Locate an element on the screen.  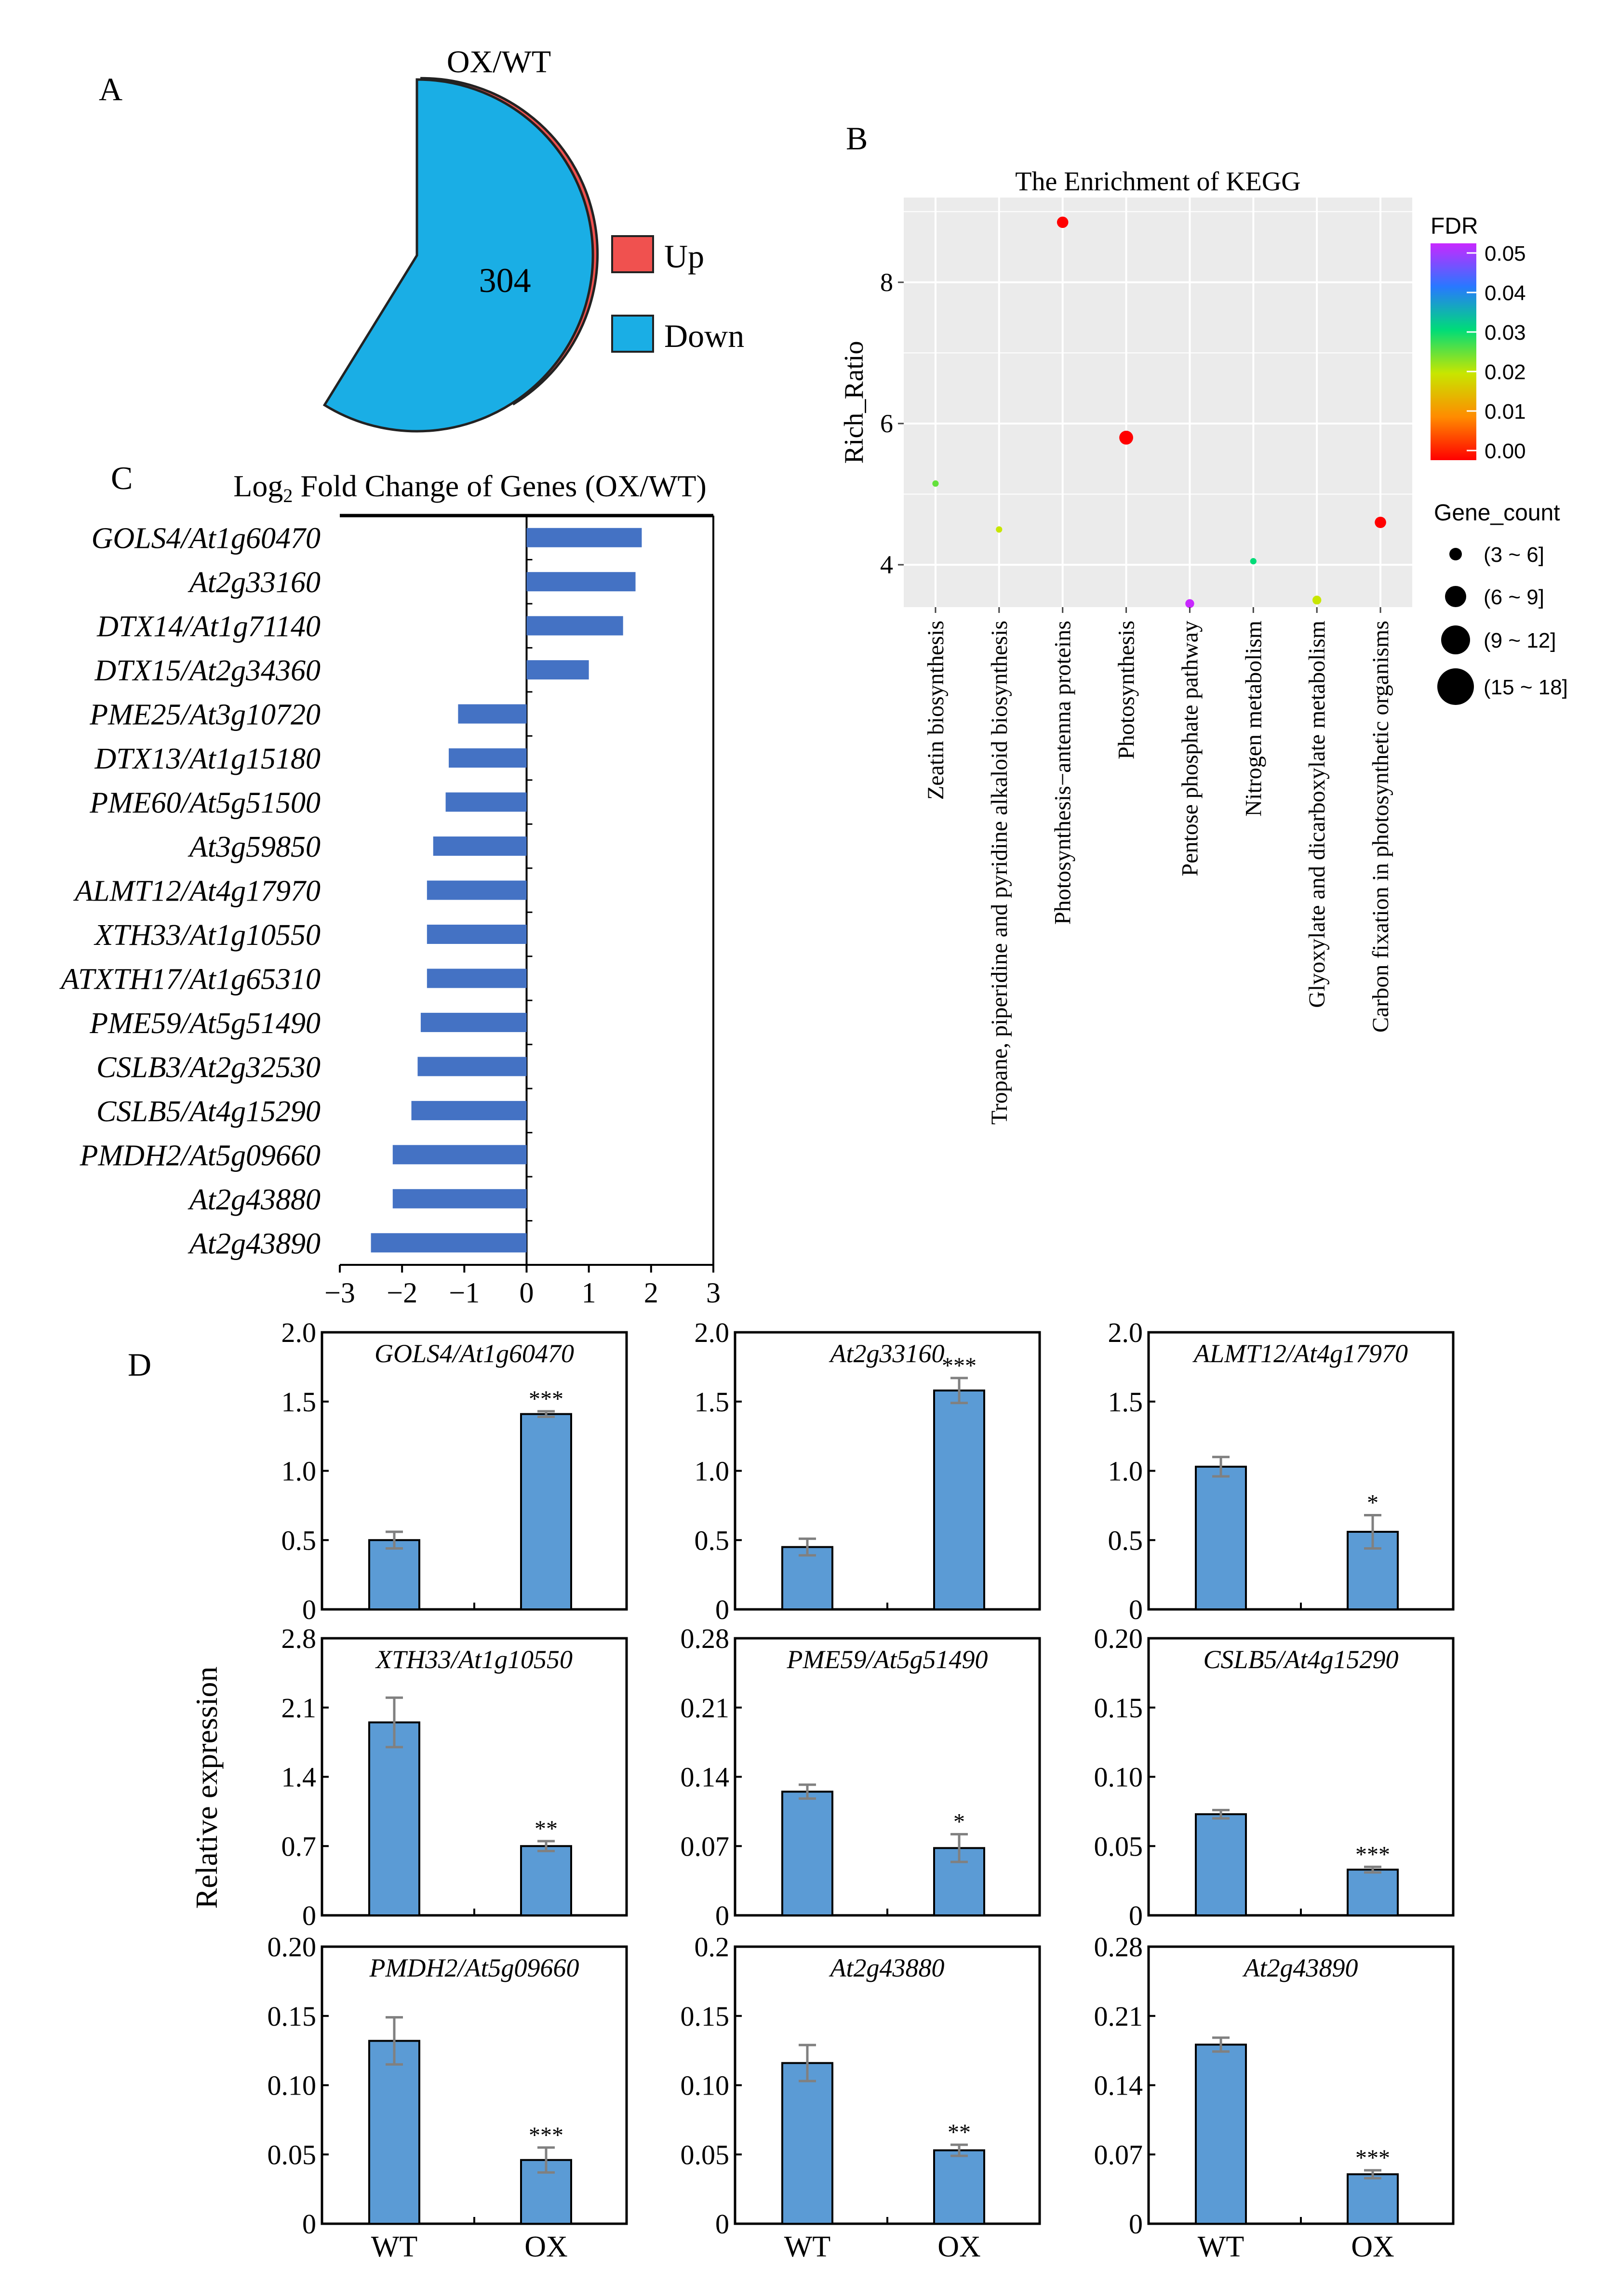
fc-gene-label: CSLB5/At4g15290 is located at coordinates (208, 1111).